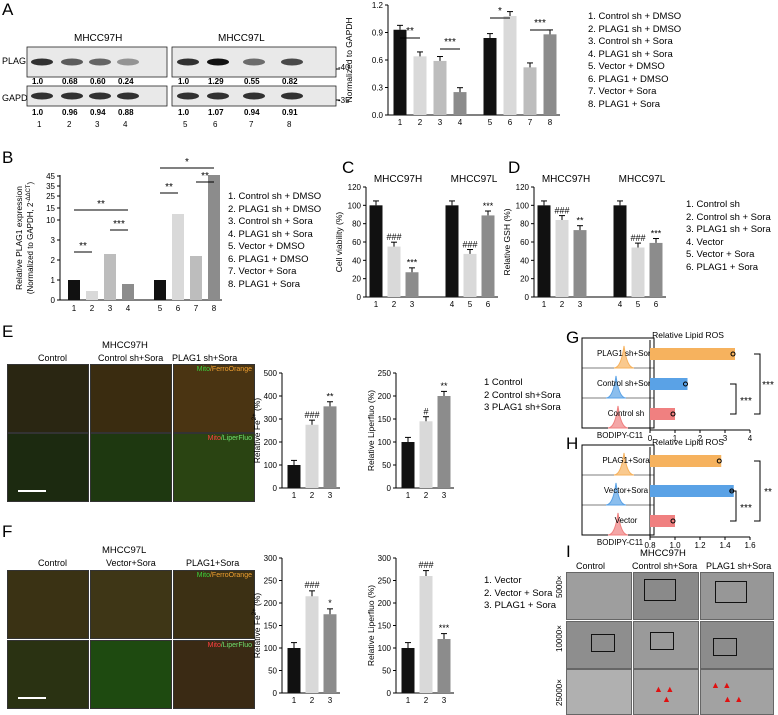  I want to click on y-tick-label: 250, so click(385, 373).